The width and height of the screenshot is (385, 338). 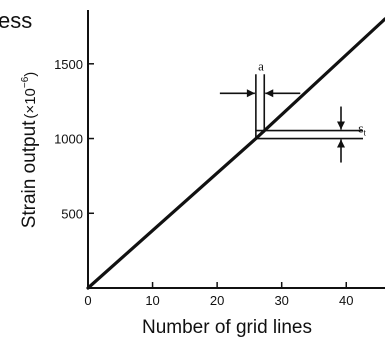 What do you see at coordinates (362, 129) in the screenshot?
I see `epsilon-t-label: εt` at bounding box center [362, 129].